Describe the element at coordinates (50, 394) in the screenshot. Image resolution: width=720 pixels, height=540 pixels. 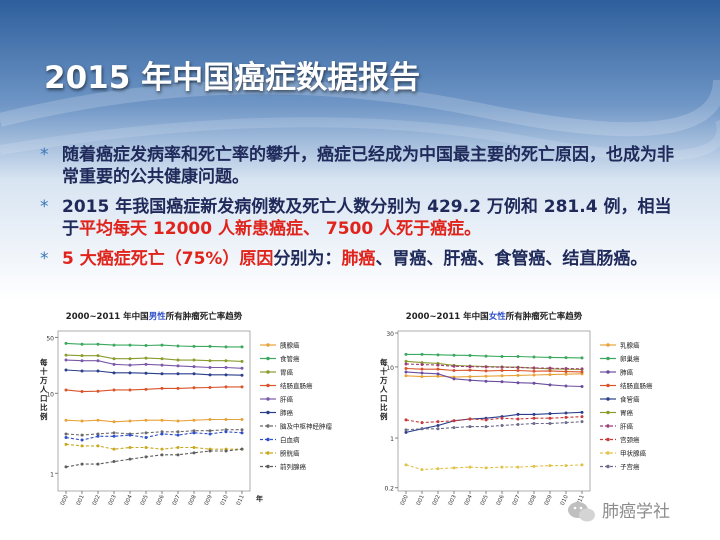
I see `y-tick-label: 10` at that location.